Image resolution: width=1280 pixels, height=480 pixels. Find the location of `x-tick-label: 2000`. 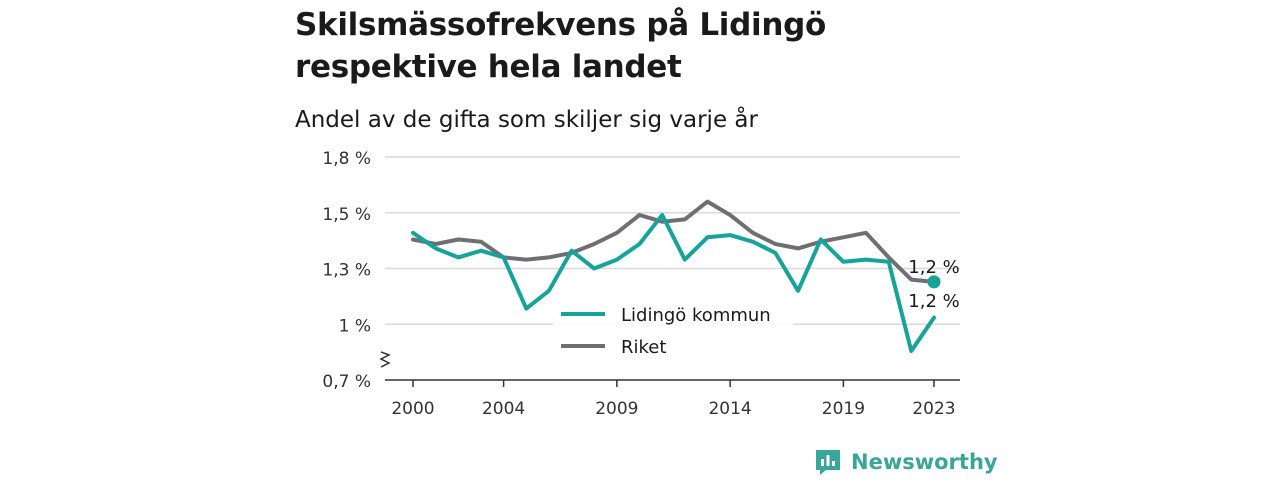

x-tick-label: 2000 is located at coordinates (412, 409).